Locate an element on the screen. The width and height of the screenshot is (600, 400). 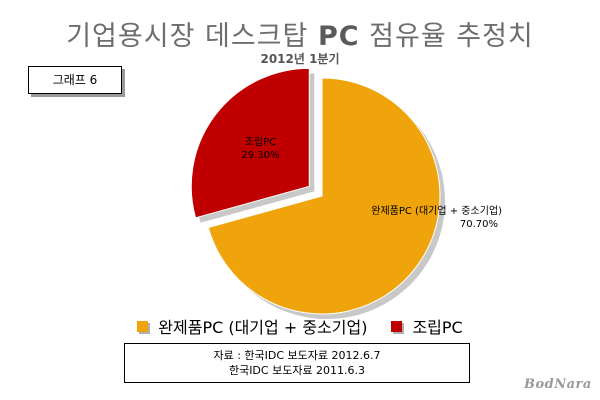
title-main: 기업용시장 데스크탑 is located at coordinates (192, 36).